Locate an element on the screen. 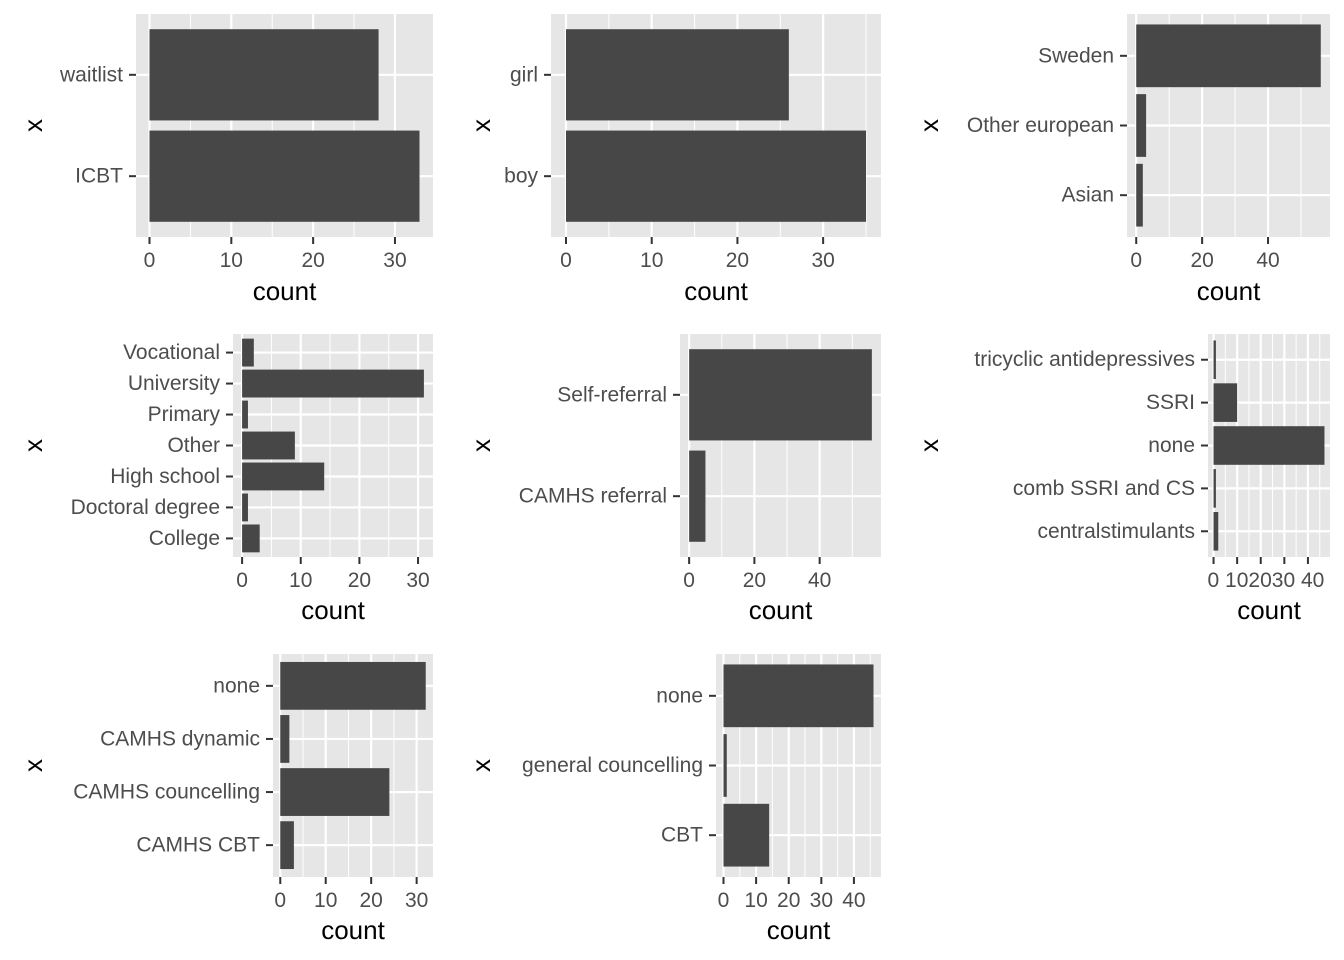 This screenshot has height=960, width=1344. y-tick-label: tricyclic antidepressives is located at coordinates (1084, 359).